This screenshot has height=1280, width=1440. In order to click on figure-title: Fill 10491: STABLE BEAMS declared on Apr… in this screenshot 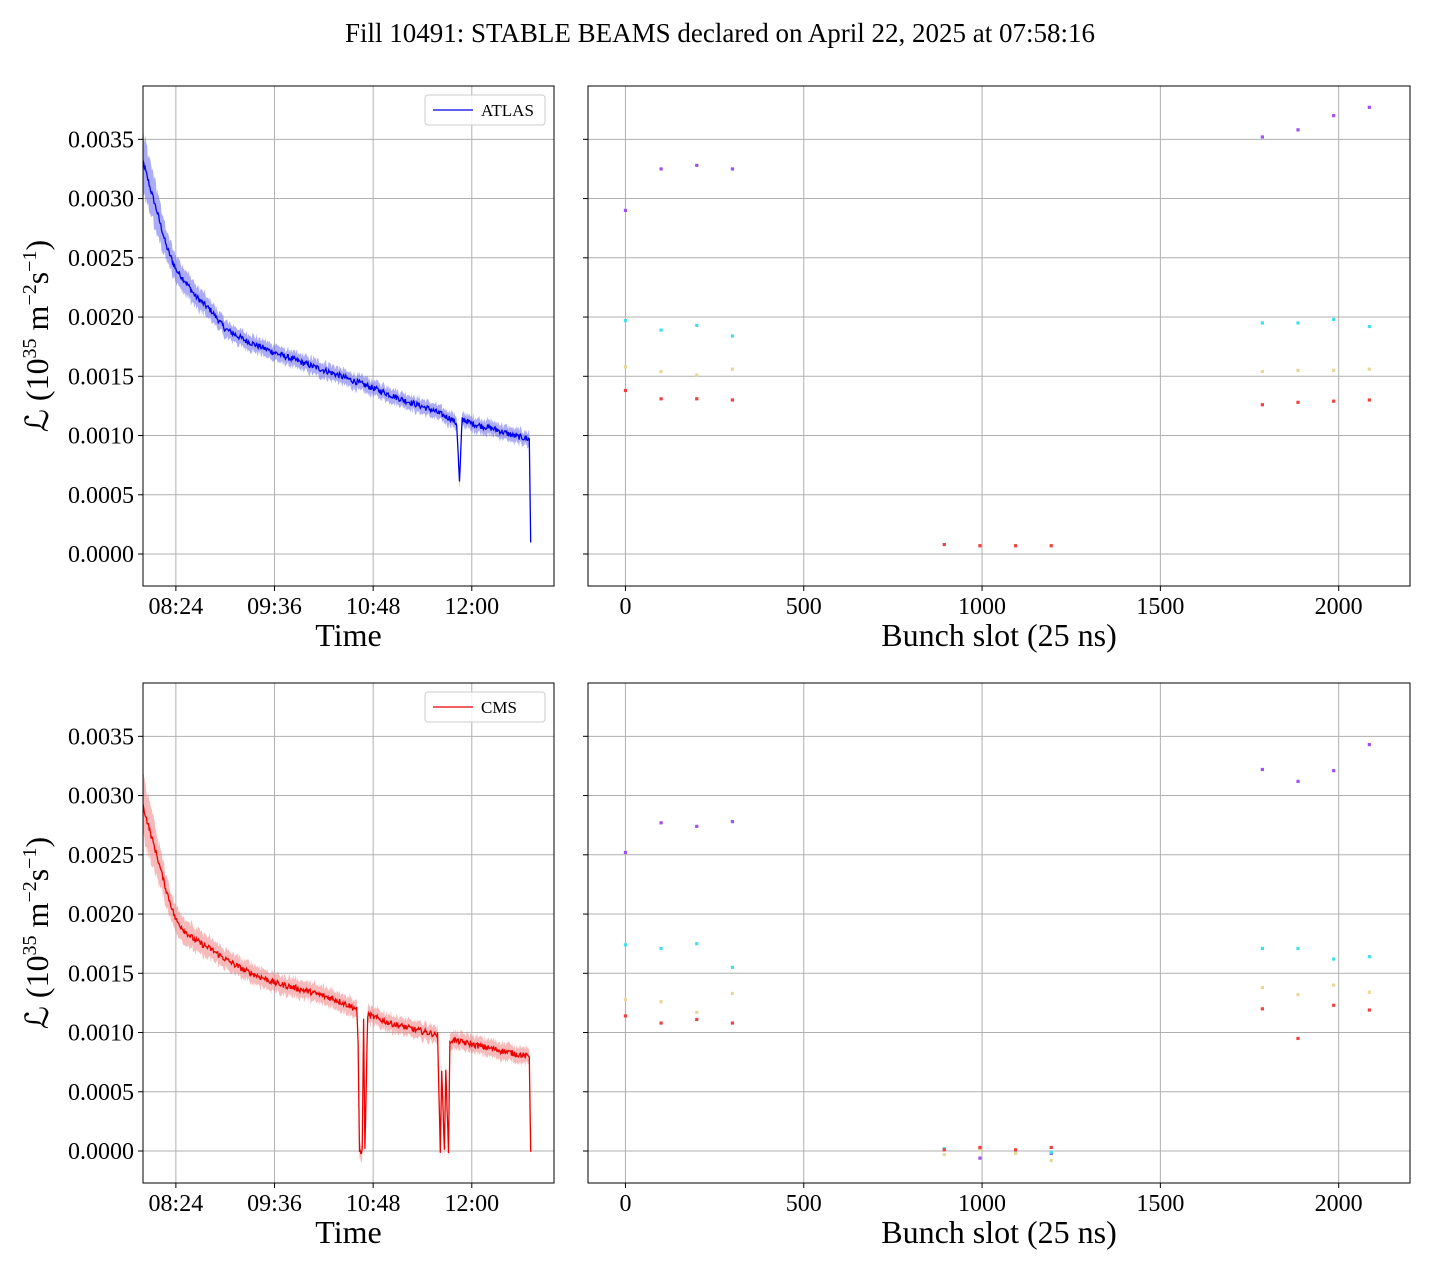, I will do `click(720, 33)`.